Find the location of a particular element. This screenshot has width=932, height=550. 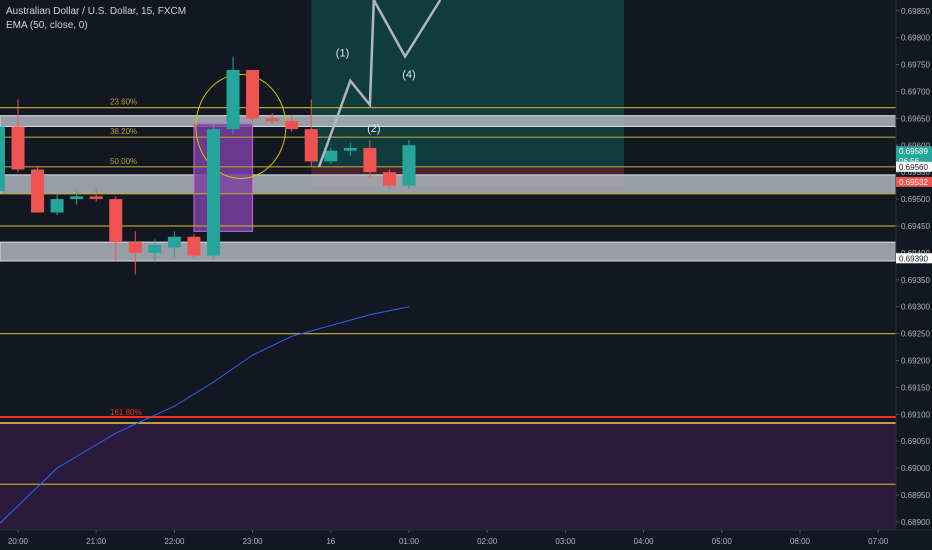

price-label-value: 0.69589 is located at coordinates (913, 151).